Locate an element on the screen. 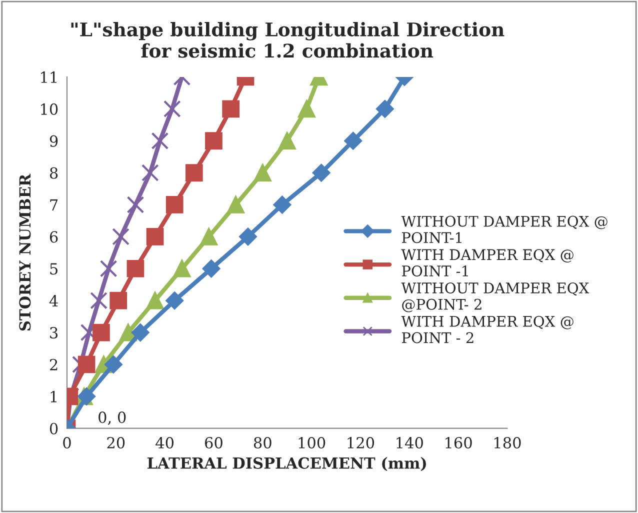 This screenshot has width=638, height=513. x-tick-label: 40 is located at coordinates (165, 442).